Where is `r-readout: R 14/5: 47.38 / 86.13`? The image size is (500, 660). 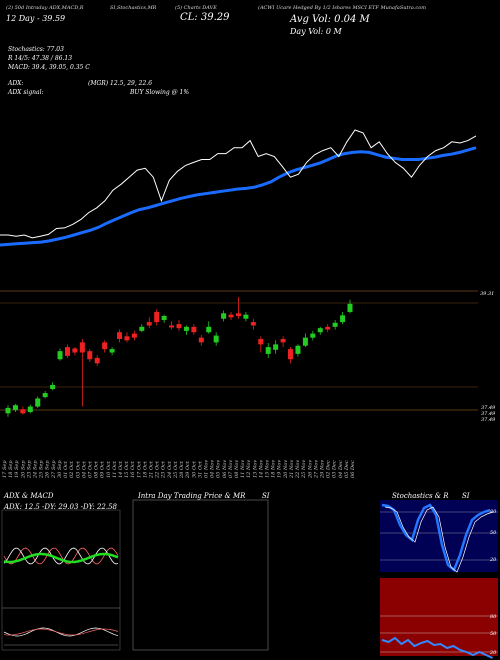 r-readout: R 14/5: 47.38 / 86.13 is located at coordinates (40, 58).